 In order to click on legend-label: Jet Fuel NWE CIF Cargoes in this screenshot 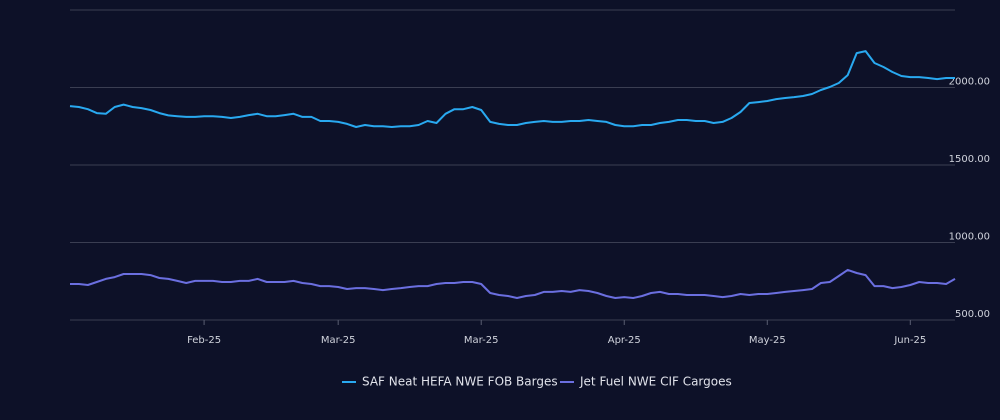, I will do `click(655, 382)`.